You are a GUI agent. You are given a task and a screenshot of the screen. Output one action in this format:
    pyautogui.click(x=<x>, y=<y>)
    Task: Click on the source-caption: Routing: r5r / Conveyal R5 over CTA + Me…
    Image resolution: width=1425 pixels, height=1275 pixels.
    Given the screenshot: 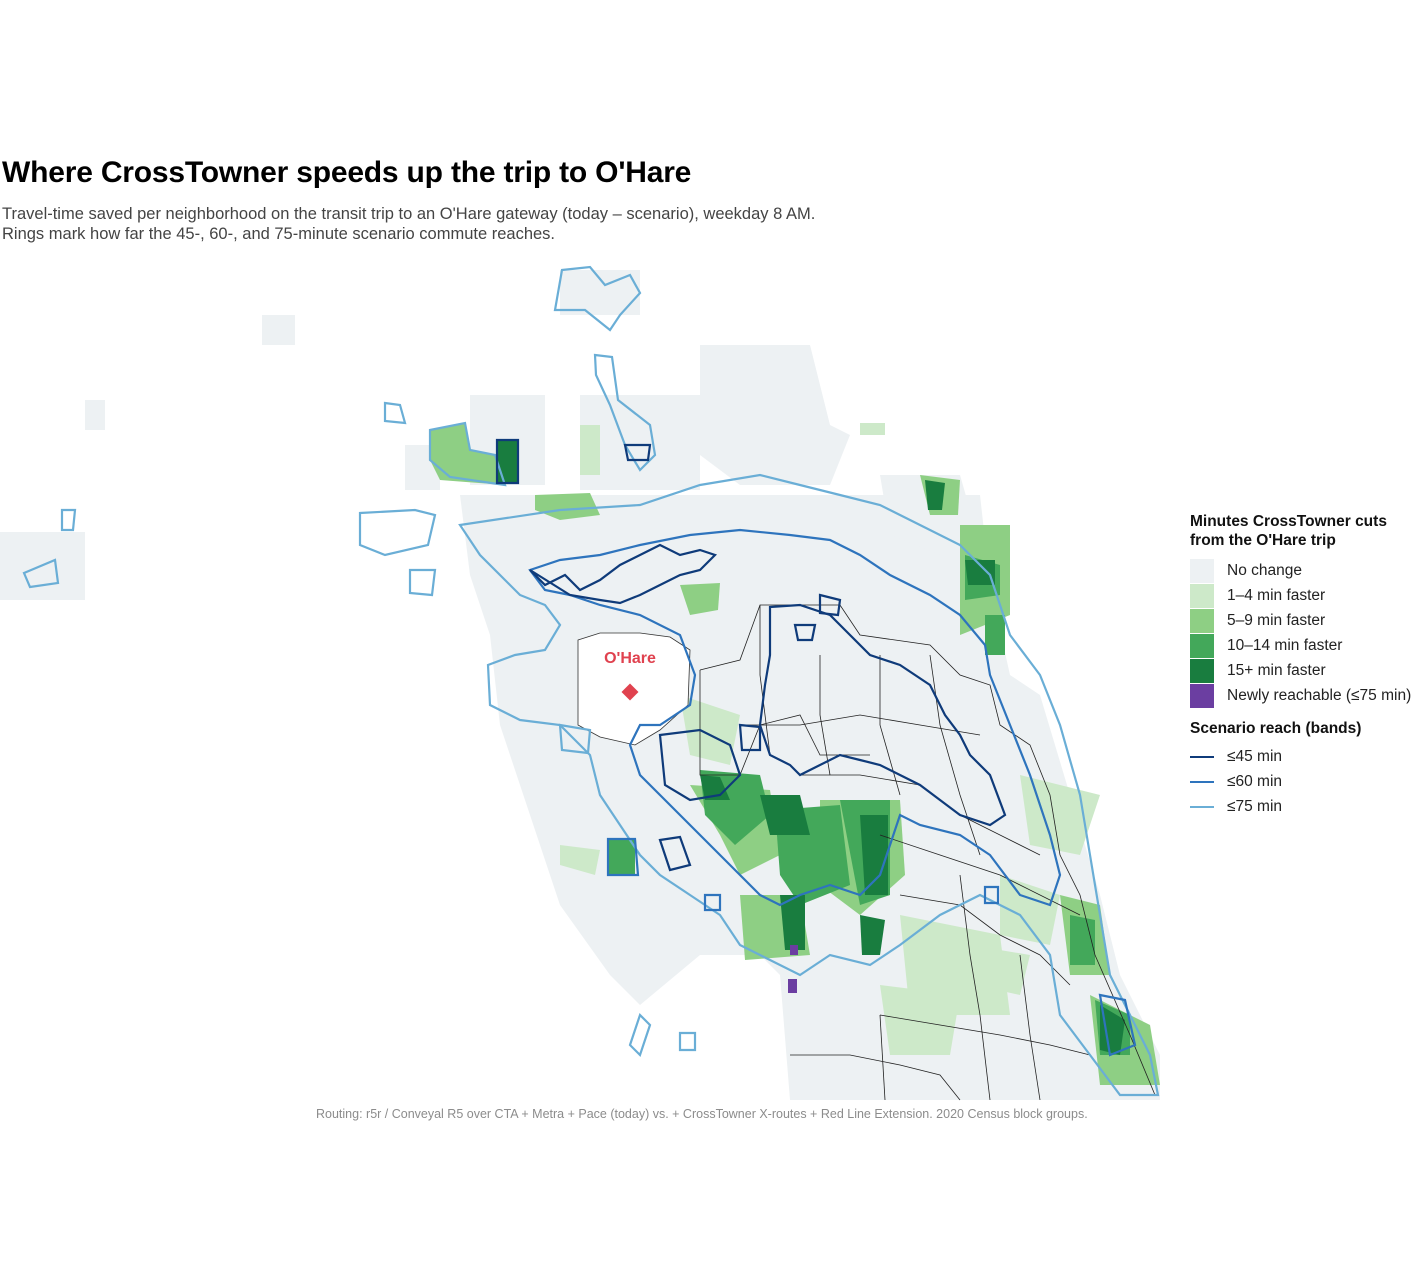 What is the action you would take?
    pyautogui.click(x=702, y=1114)
    